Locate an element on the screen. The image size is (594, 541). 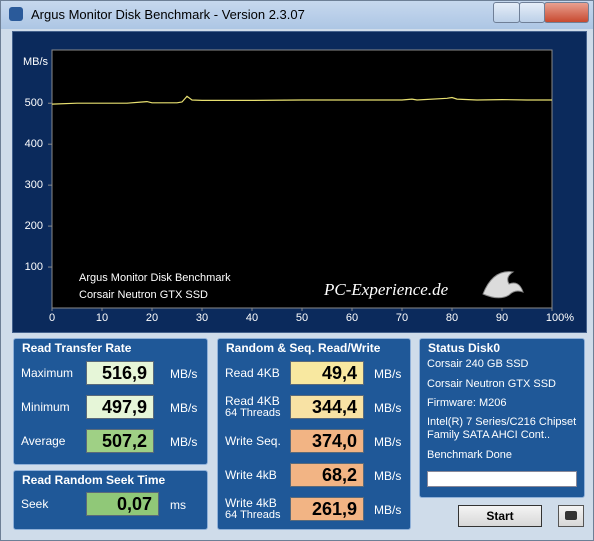
row-label: Write Seq. is located at coordinates (253, 441).